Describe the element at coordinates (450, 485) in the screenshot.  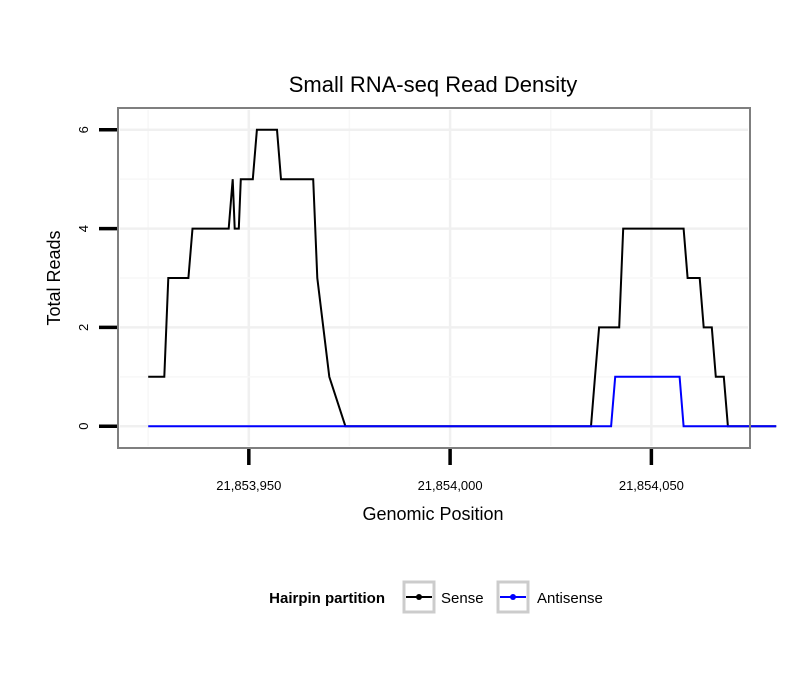
I see `x-tick-label: 21,854,000` at that location.